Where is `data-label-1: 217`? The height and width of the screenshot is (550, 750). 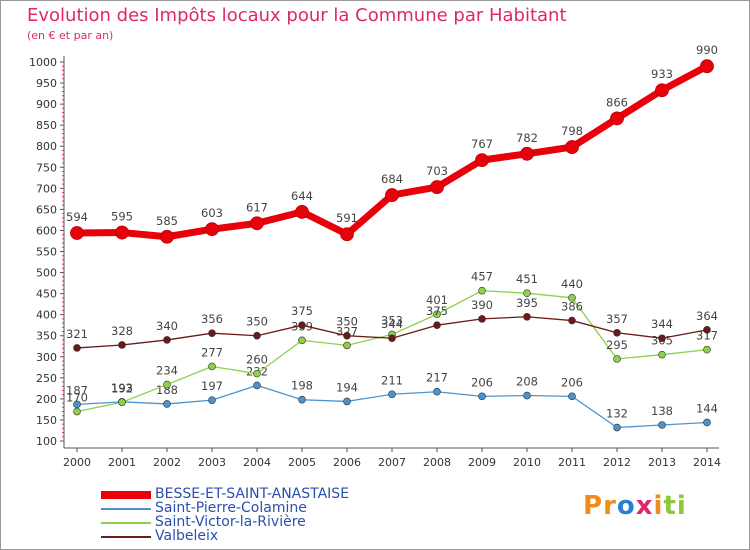 data-label-1: 217 is located at coordinates (437, 378).